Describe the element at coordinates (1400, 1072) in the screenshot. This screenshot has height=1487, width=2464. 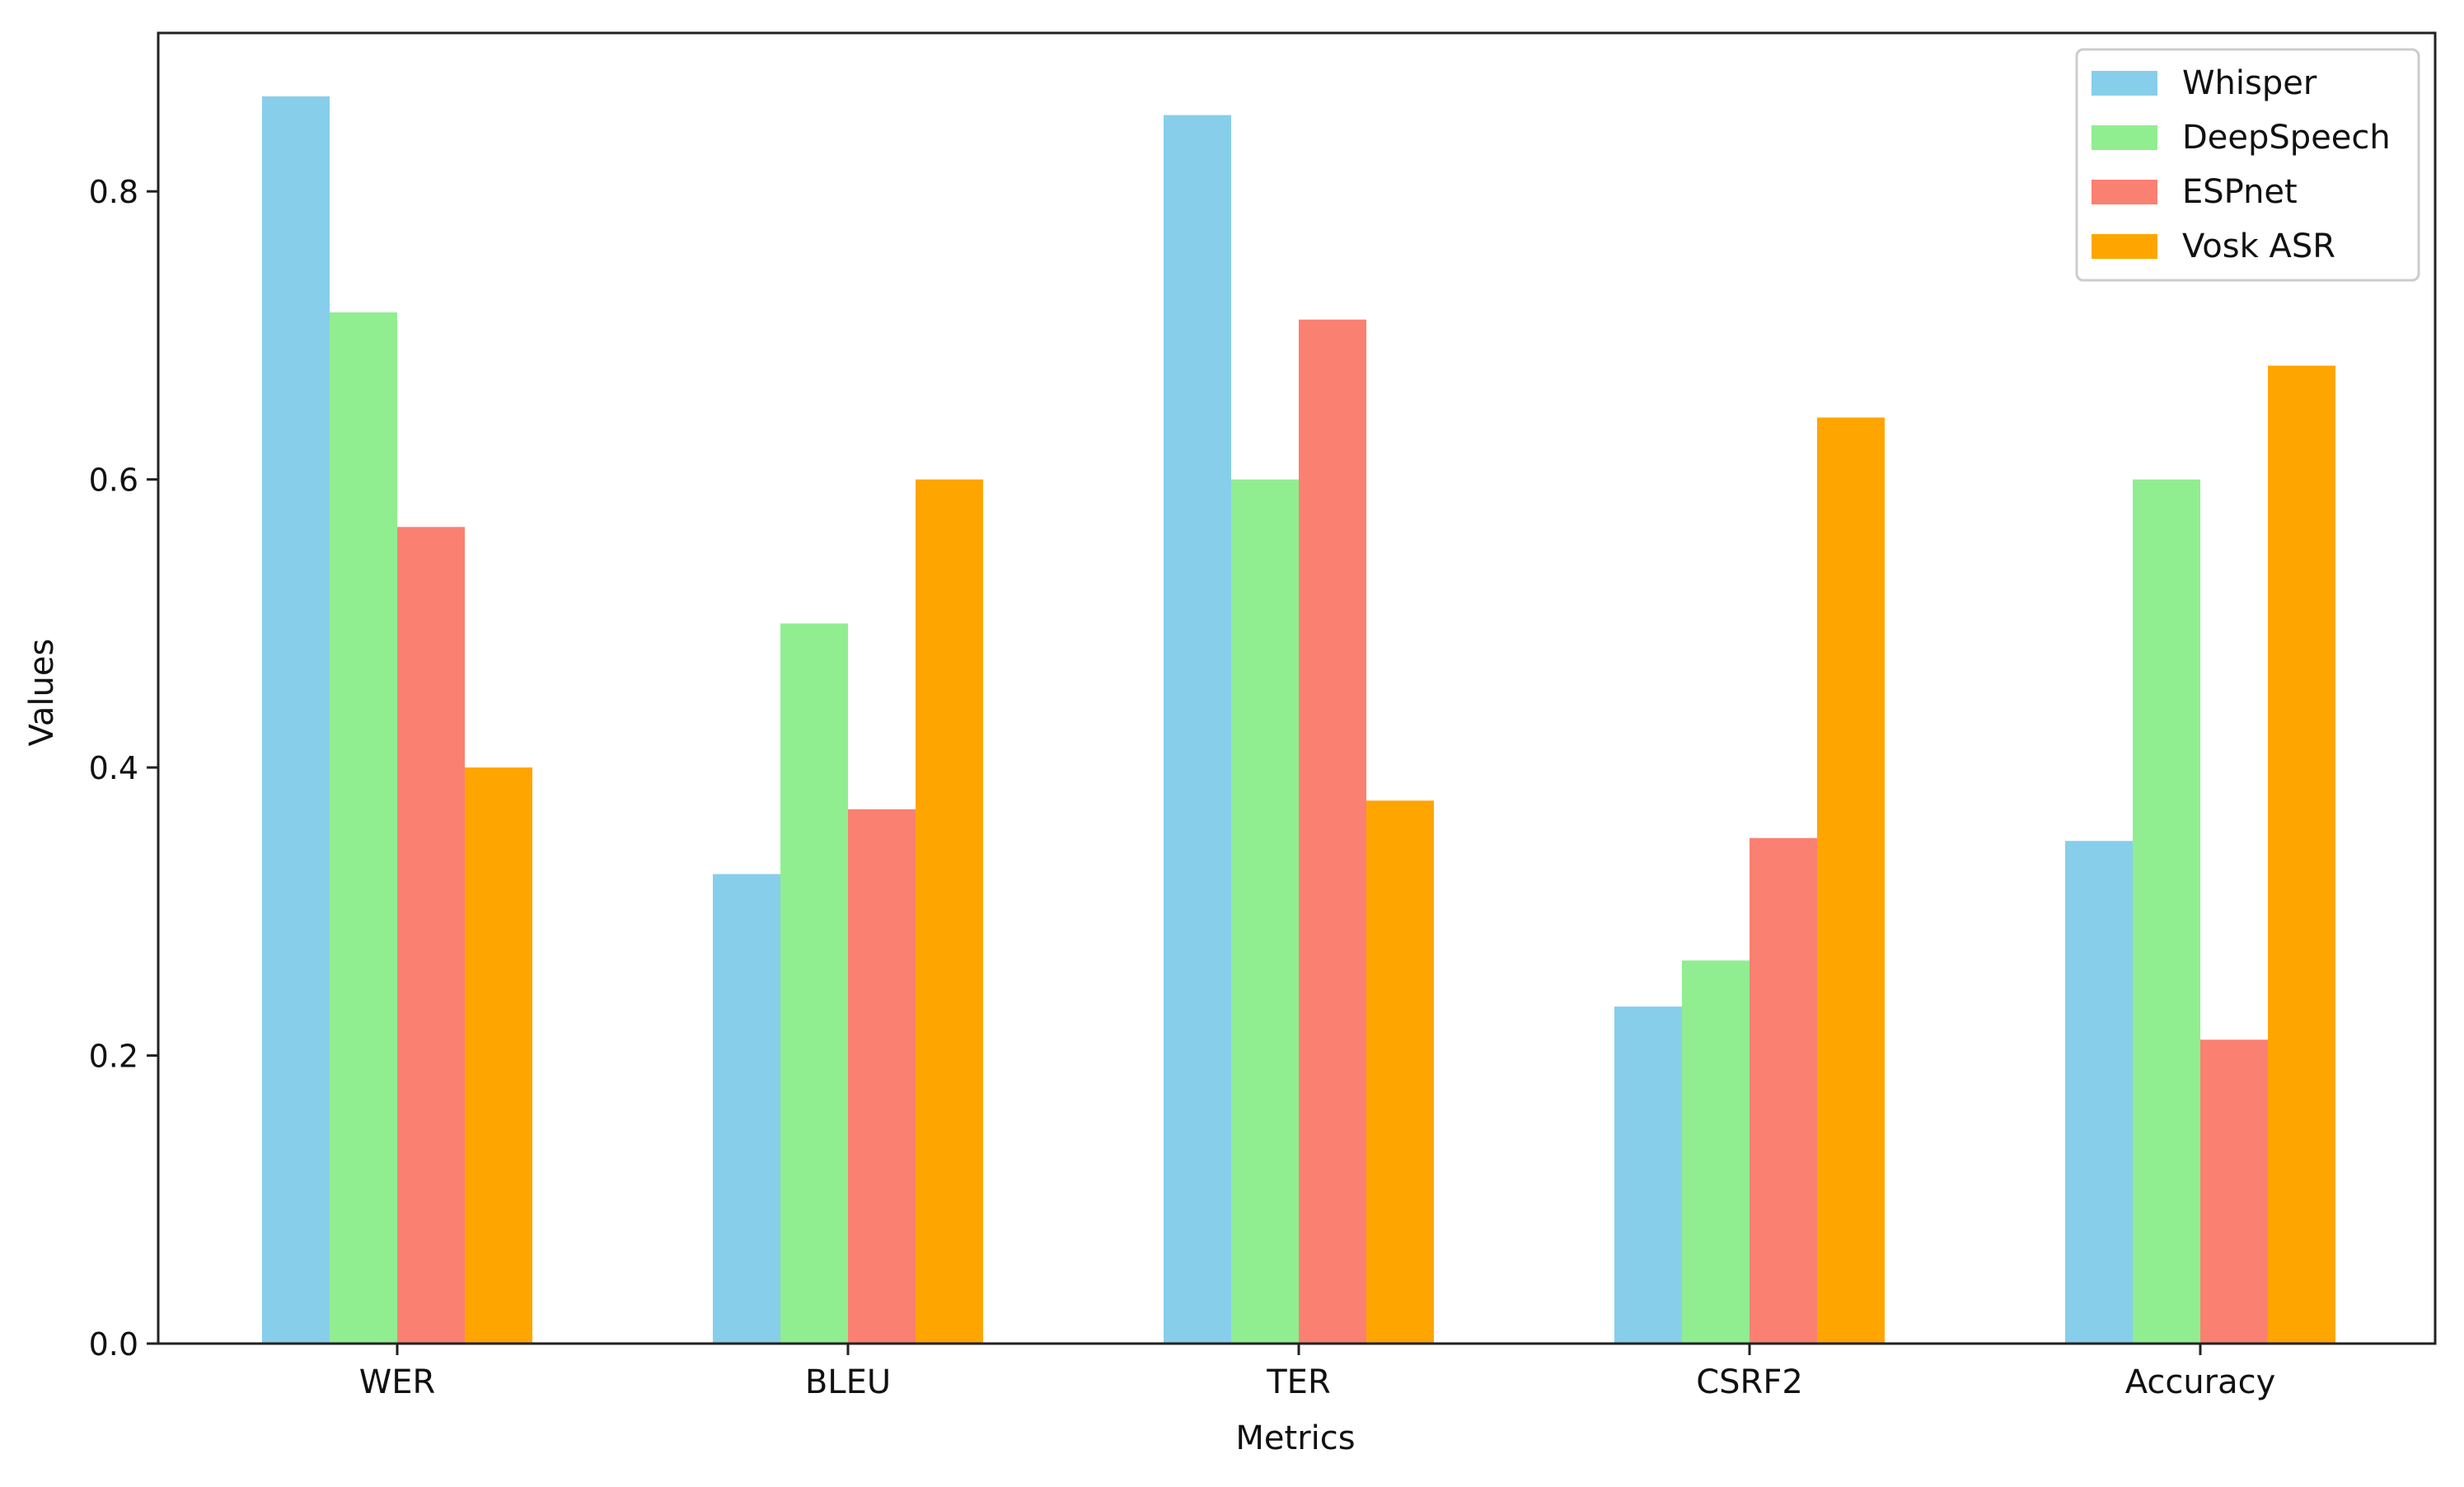
I see `bar-vosk-asr-ter` at that location.